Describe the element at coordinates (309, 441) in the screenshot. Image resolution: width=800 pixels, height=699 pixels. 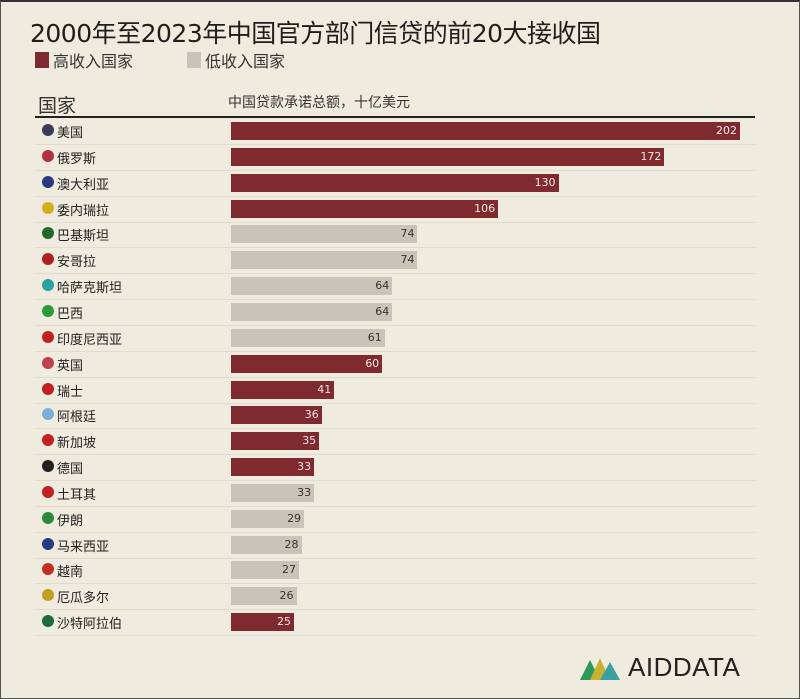
I see `data-label: 35` at that location.